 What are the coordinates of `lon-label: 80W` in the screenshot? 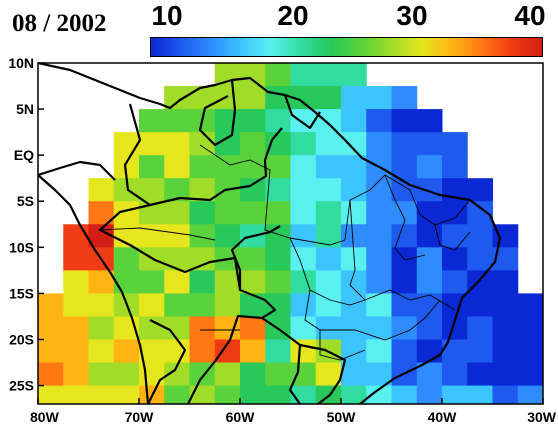 It's located at (45, 417).